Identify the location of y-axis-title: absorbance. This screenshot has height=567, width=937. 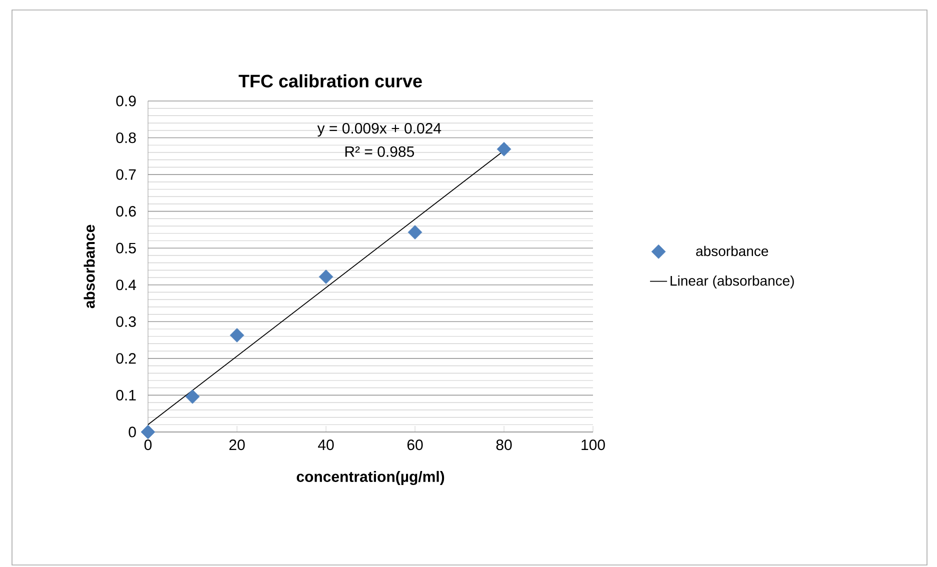
(89, 266).